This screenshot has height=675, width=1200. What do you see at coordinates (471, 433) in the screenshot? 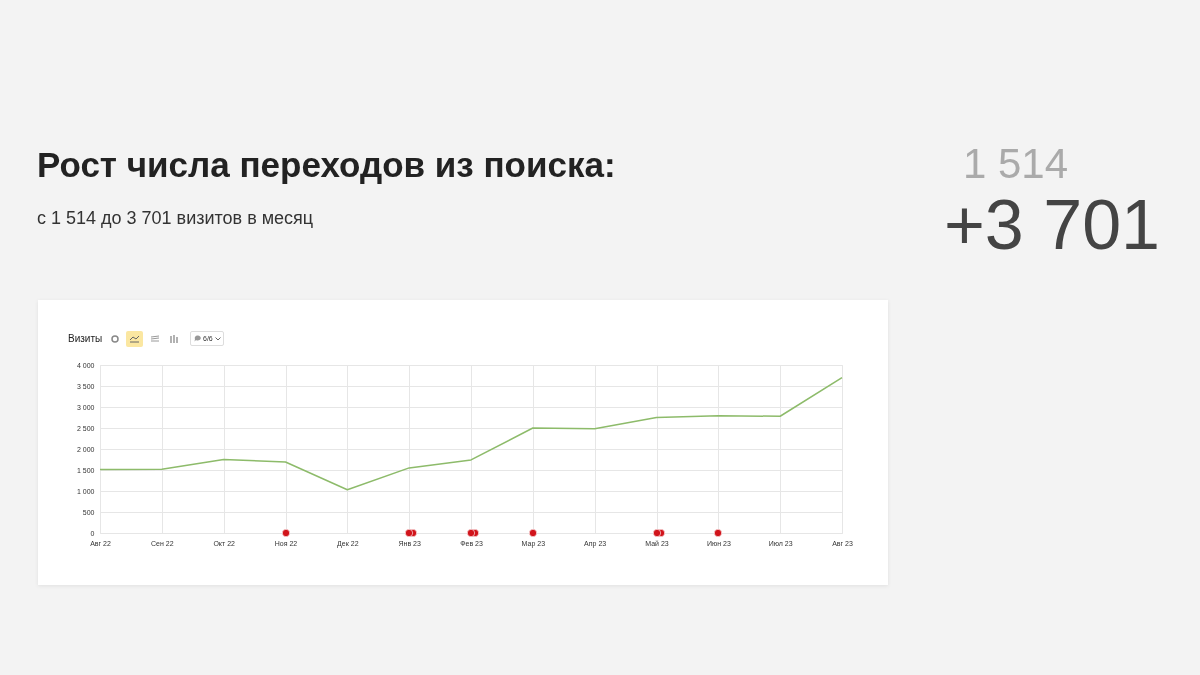
I see `line-series` at bounding box center [471, 433].